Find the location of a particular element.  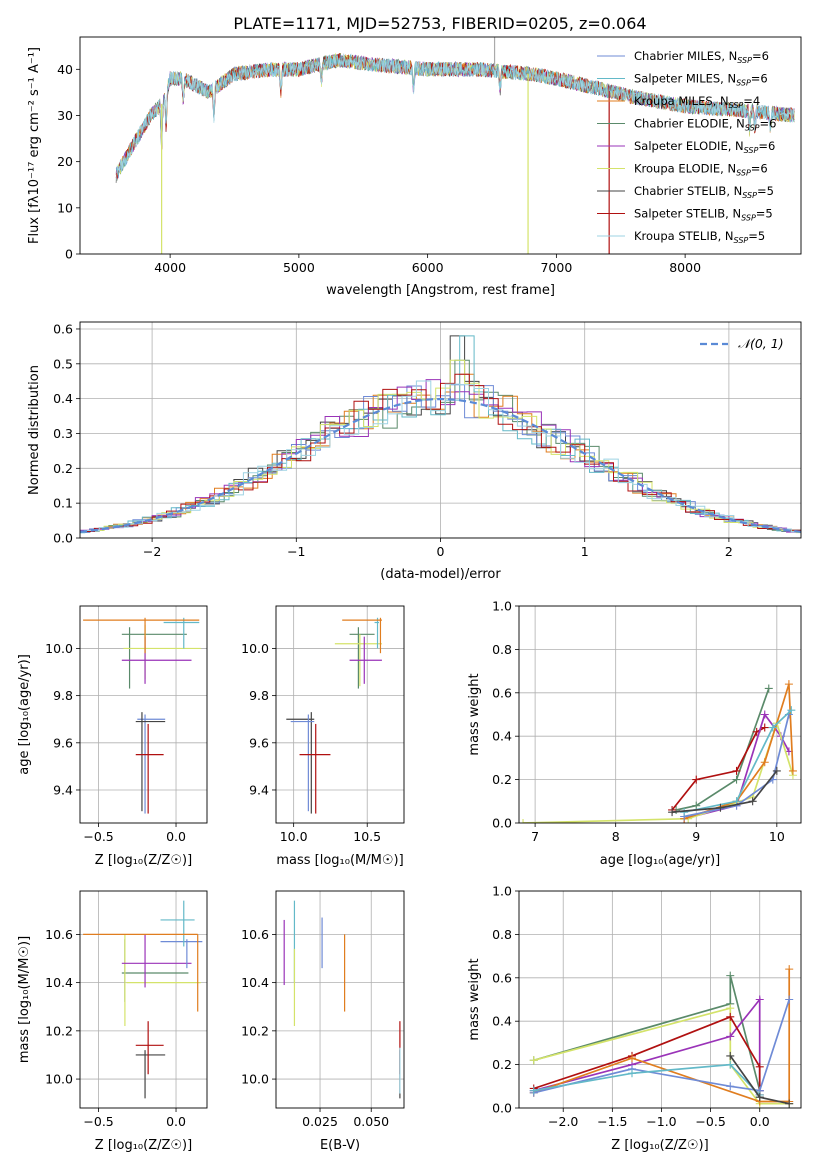

x-tick-label: 0.0 is located at coordinates (176, 836).